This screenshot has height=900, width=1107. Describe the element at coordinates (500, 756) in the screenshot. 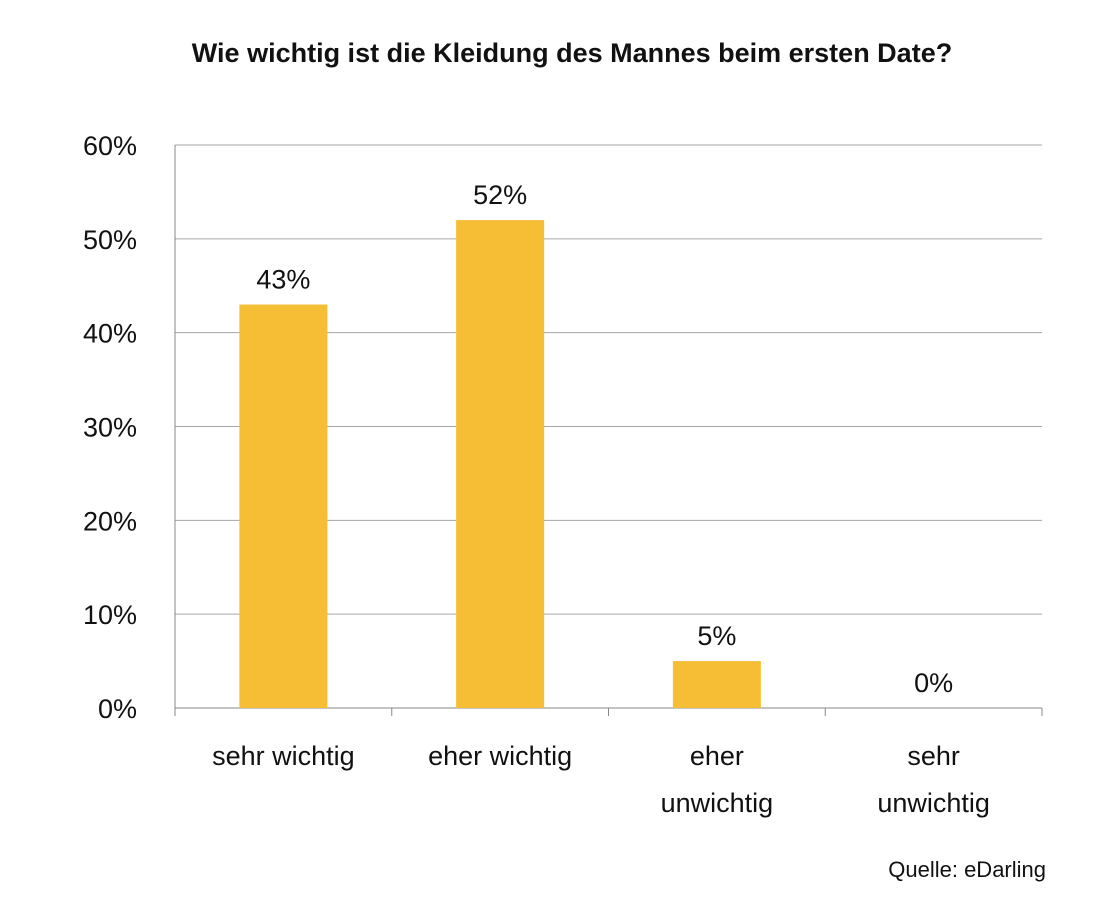

I see `x-category-label: eher wichtig` at that location.